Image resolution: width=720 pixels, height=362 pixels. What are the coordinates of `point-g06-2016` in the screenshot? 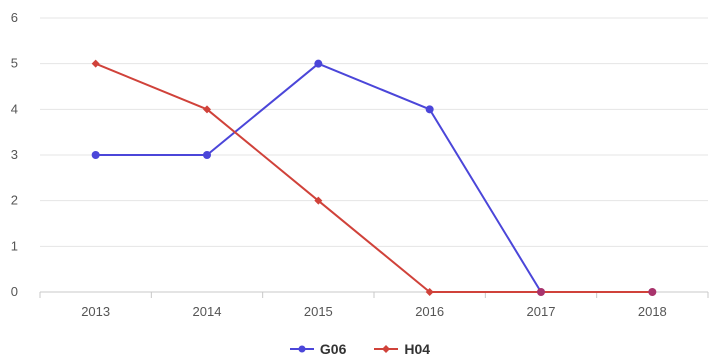 It's located at (429, 109).